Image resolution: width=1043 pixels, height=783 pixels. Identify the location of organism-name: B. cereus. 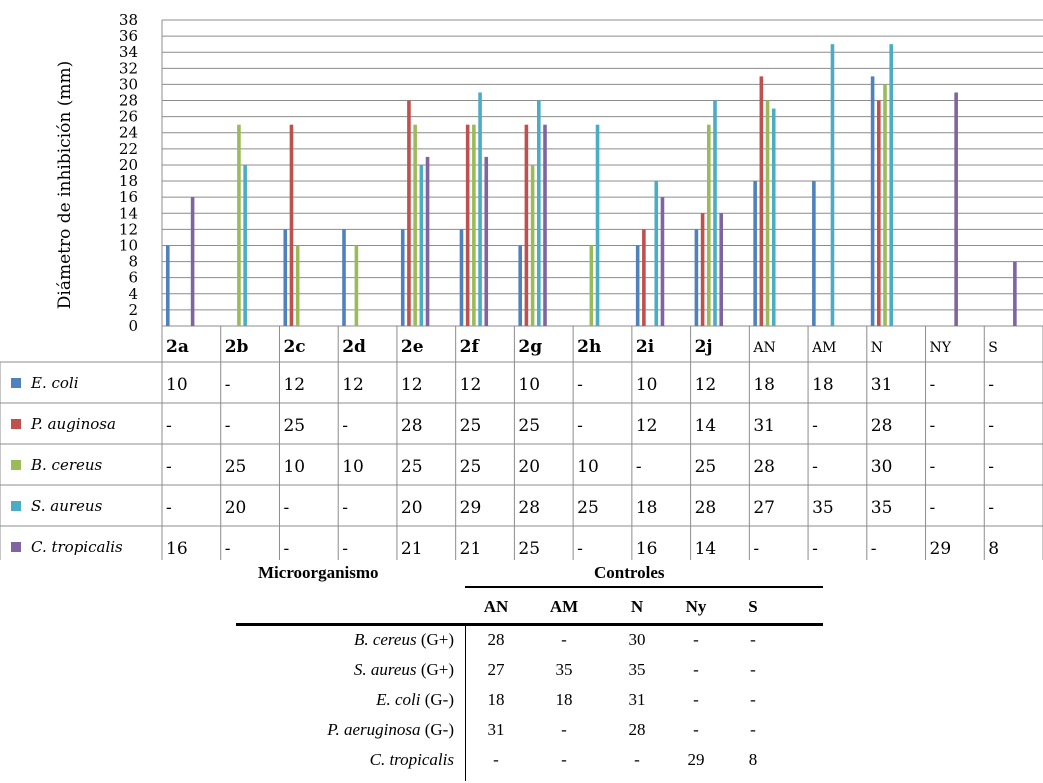
(385, 639).